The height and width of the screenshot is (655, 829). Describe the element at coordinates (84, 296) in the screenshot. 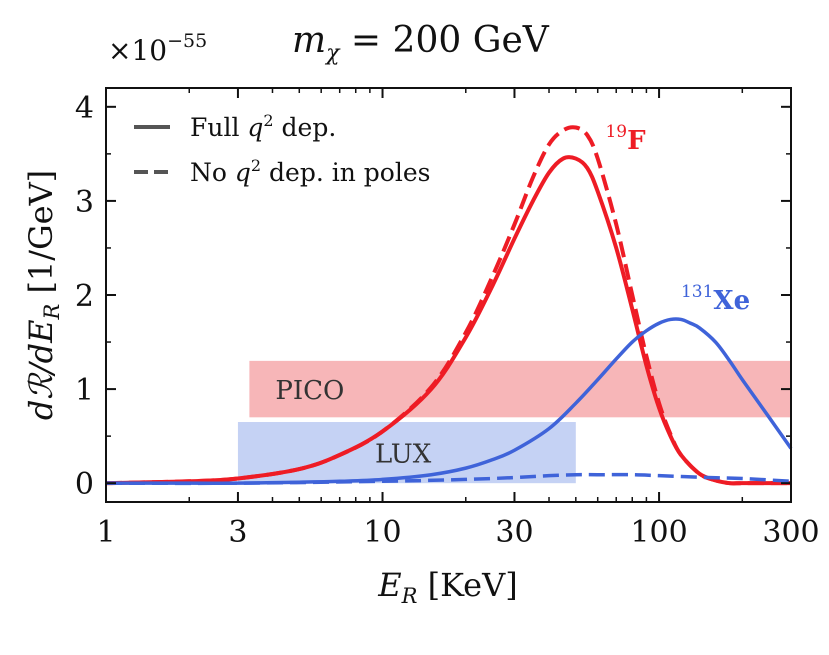

I see `y-tick-label: 2` at that location.